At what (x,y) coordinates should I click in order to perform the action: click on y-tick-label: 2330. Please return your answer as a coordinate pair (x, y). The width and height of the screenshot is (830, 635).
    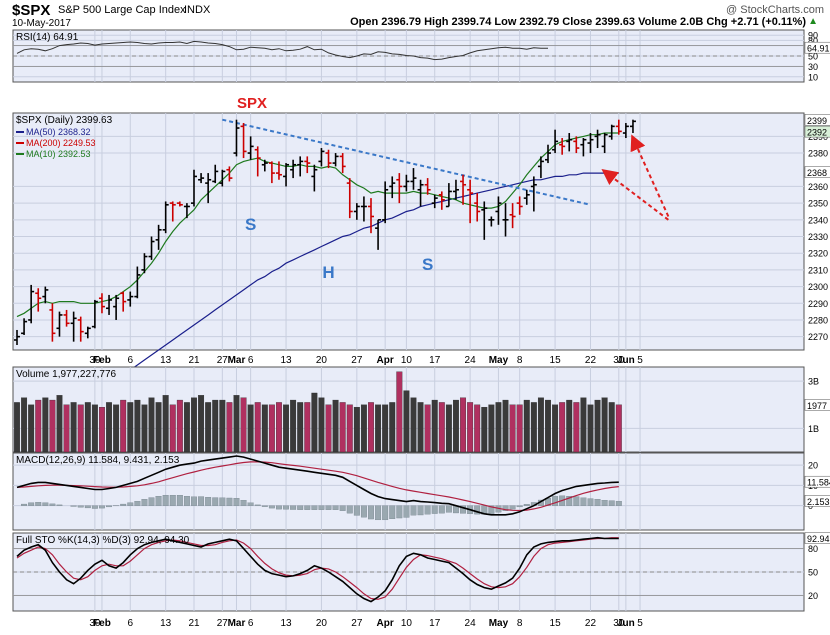
    Looking at the image, I should click on (818, 237).